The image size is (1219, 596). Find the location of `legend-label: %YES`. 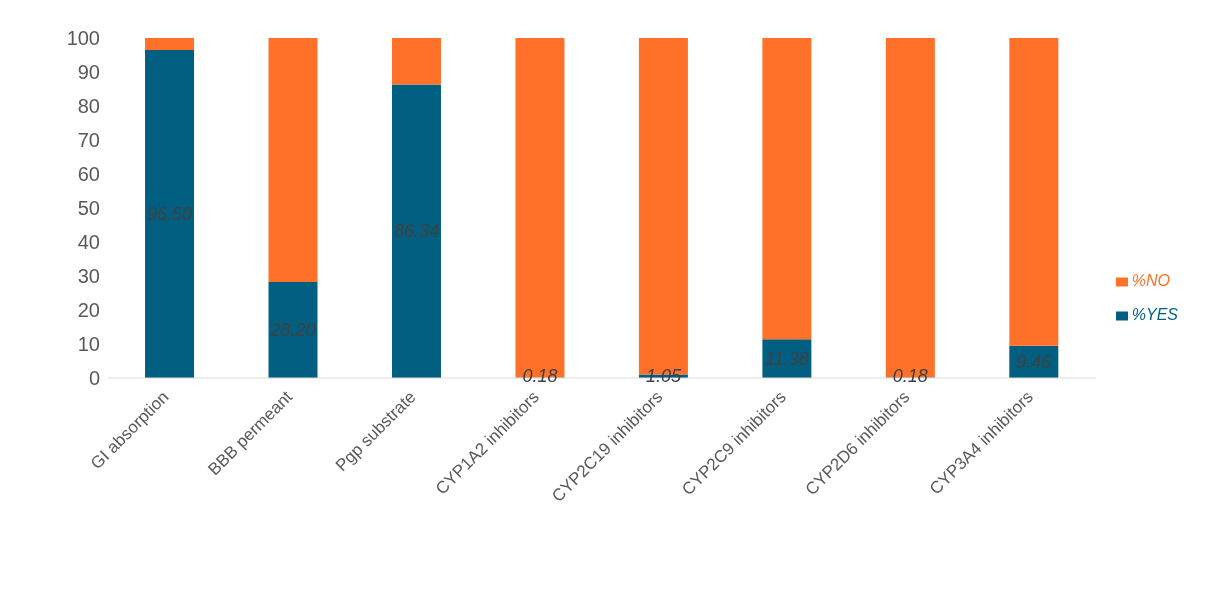

legend-label: %YES is located at coordinates (1154, 314).